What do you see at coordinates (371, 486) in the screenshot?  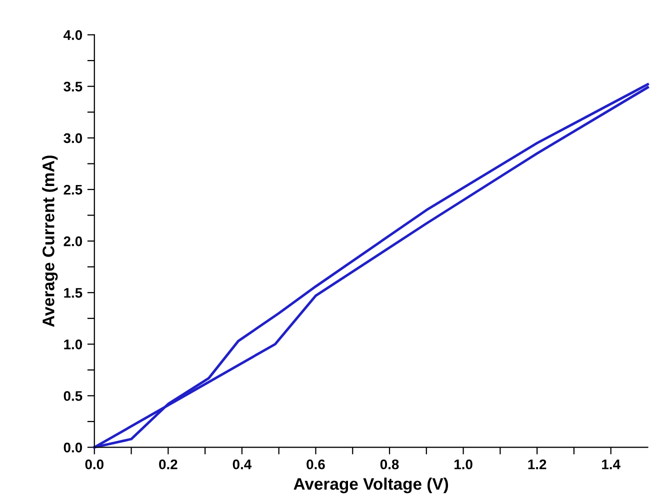 I see `x-axis-title: Average Voltage (V)` at bounding box center [371, 486].